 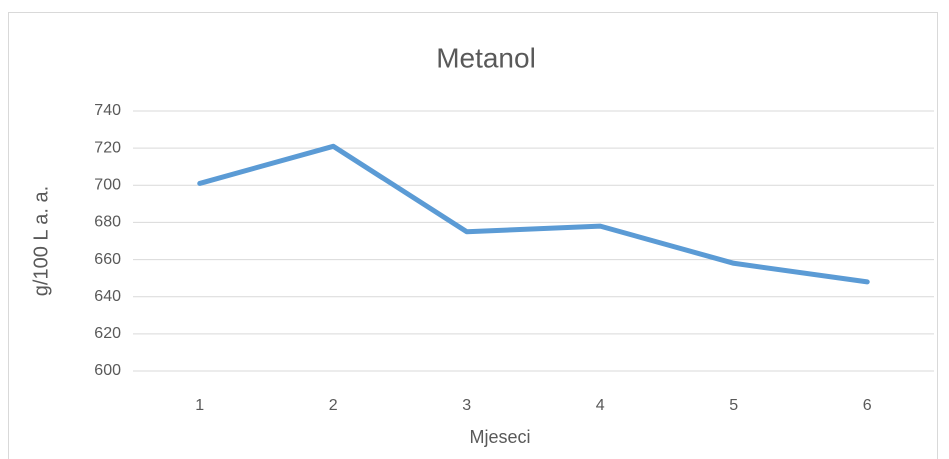 I want to click on y-tick-label: 620, so click(x=107, y=333).